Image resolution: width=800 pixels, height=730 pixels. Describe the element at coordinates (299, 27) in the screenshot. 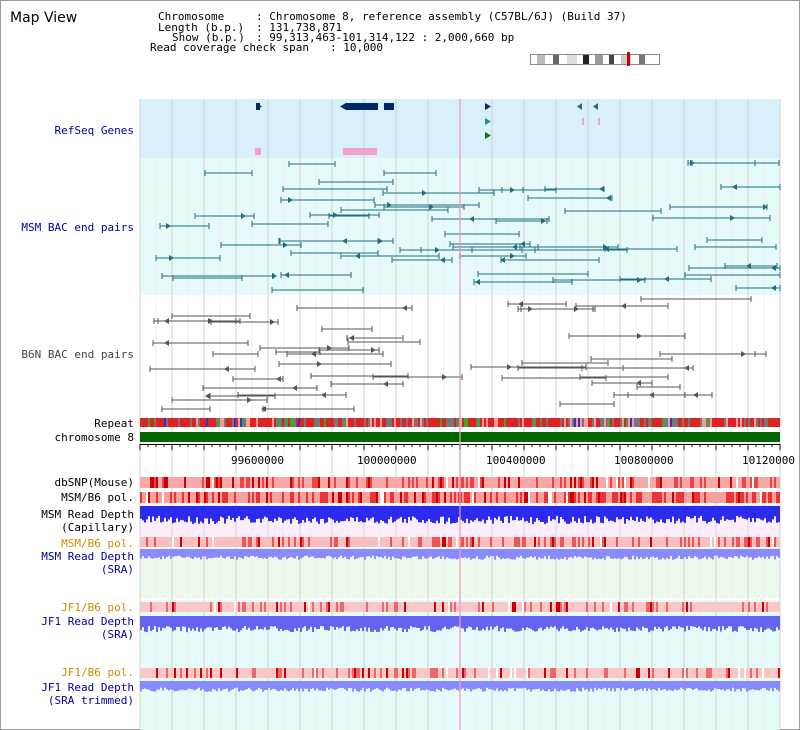

I see `length-value: : 131,738,871` at that location.